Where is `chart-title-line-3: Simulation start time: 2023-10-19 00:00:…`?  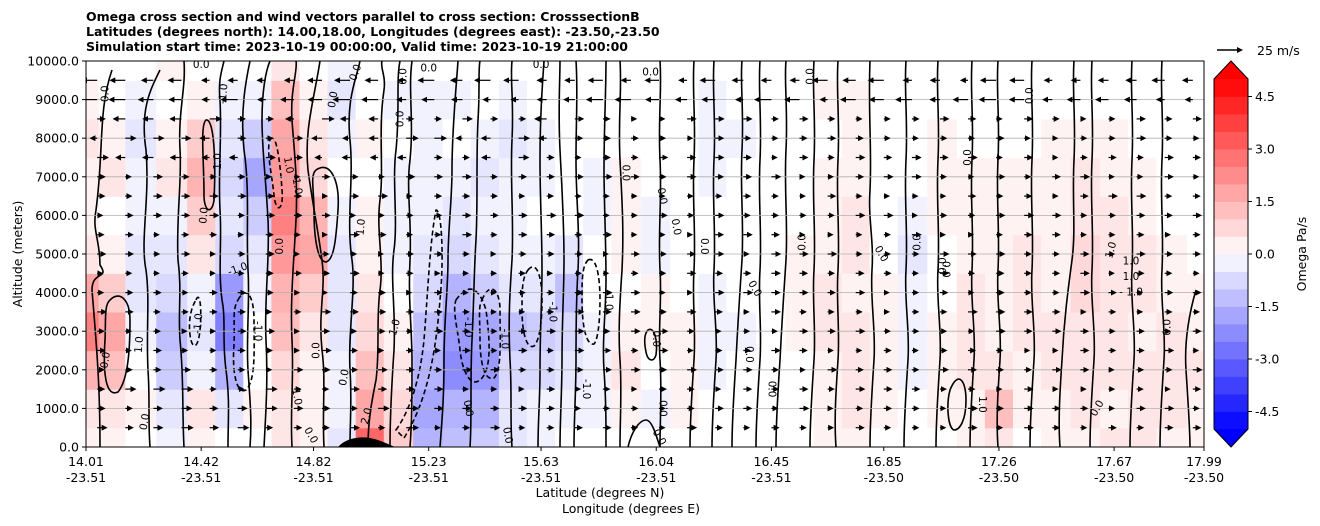
chart-title-line-3: Simulation start time: 2023-10-19 00:00:… is located at coordinates (357, 46).